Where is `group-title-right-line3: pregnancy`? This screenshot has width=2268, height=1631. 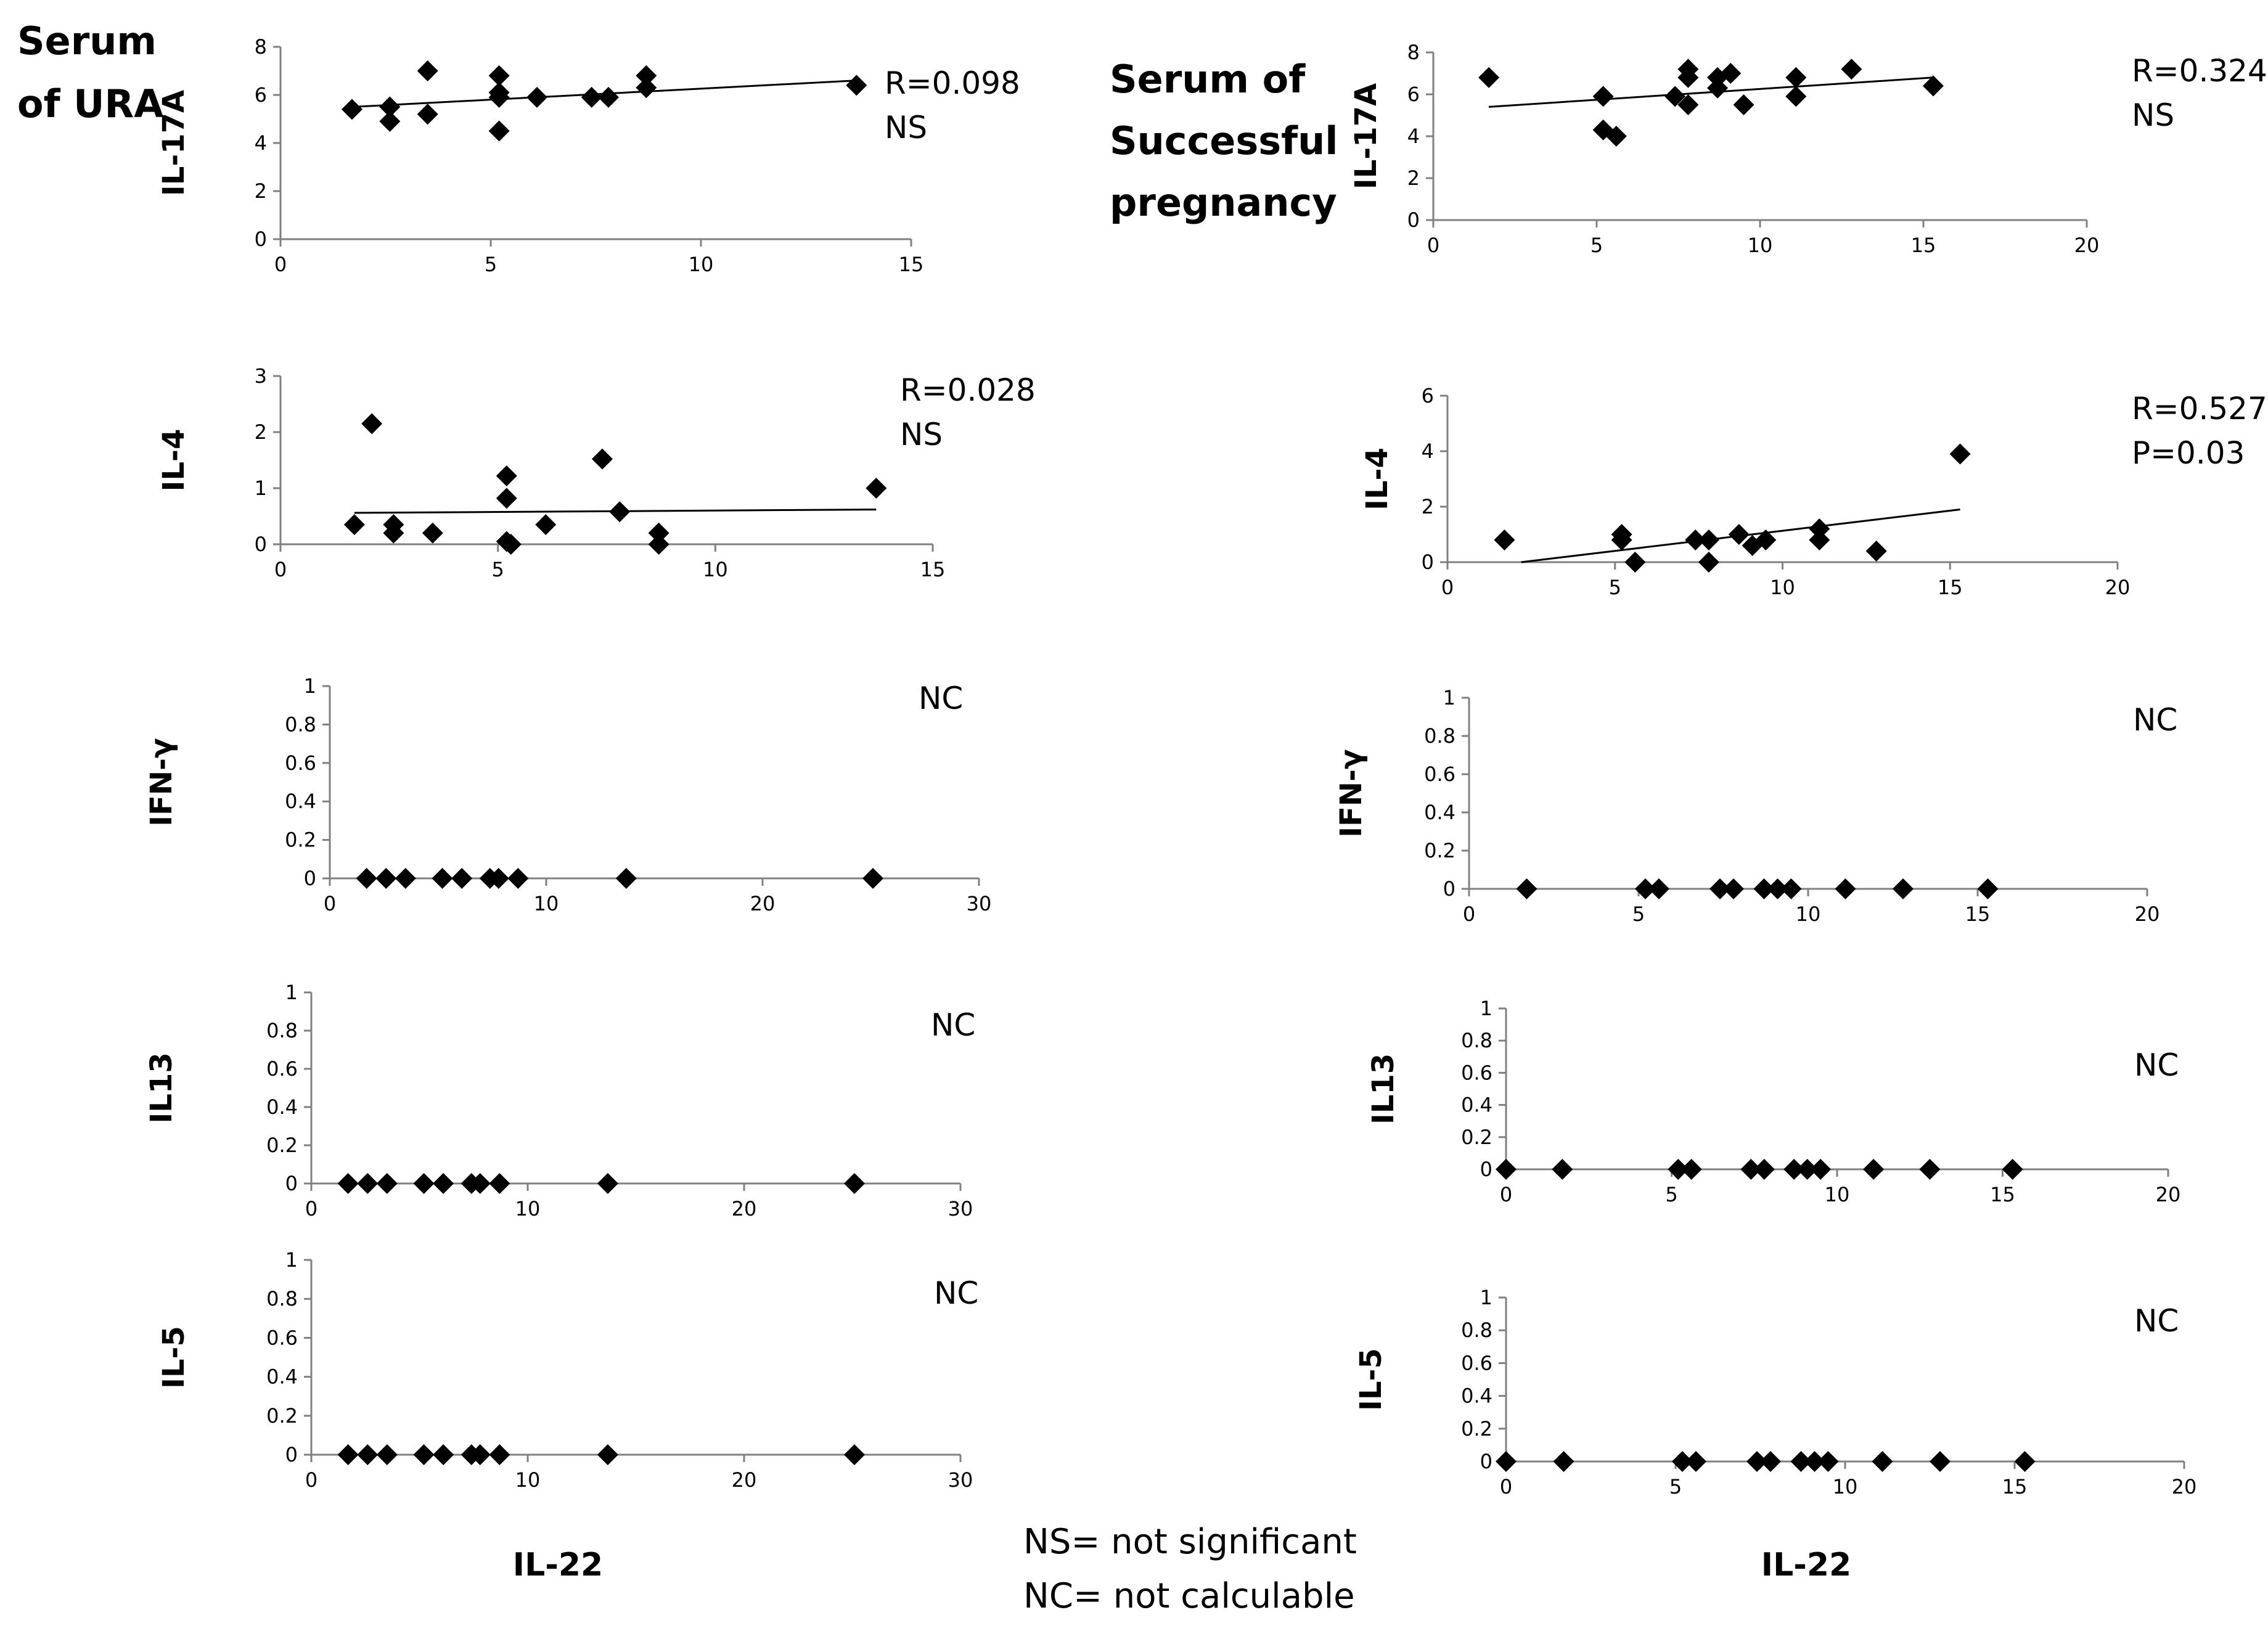
group-title-right-line3: pregnancy is located at coordinates (1223, 202).